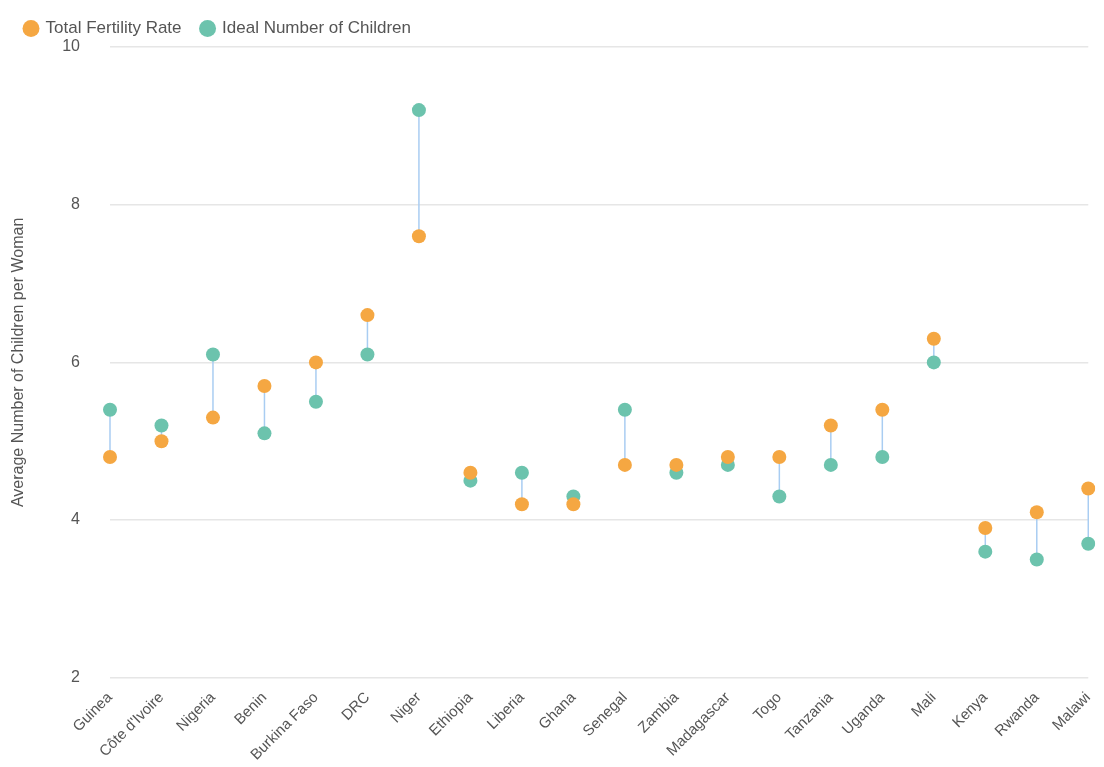 The height and width of the screenshot is (767, 1104). Describe the element at coordinates (71, 46) in the screenshot. I see `y-tick-label: 10` at that location.